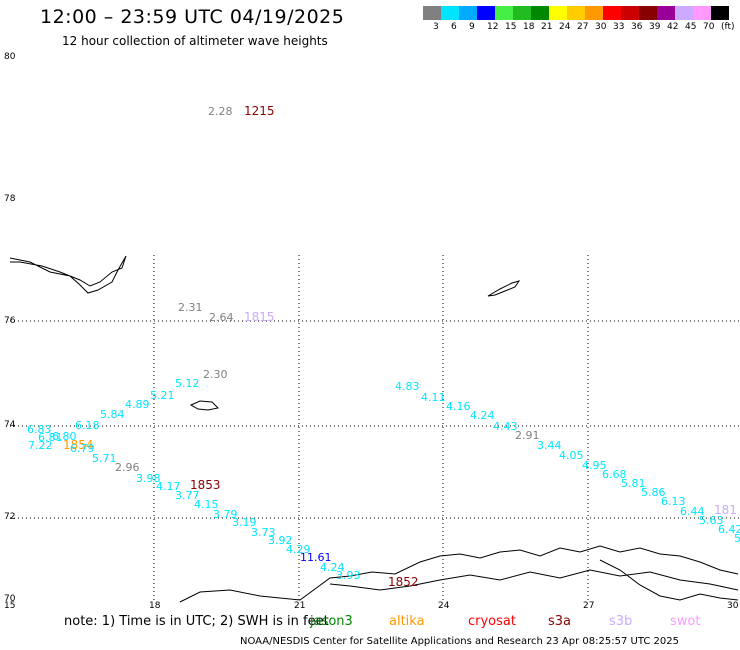 Image resolution: width=740 pixels, height=650 pixels. I want to click on colorbar-label: 36, so click(637, 27).